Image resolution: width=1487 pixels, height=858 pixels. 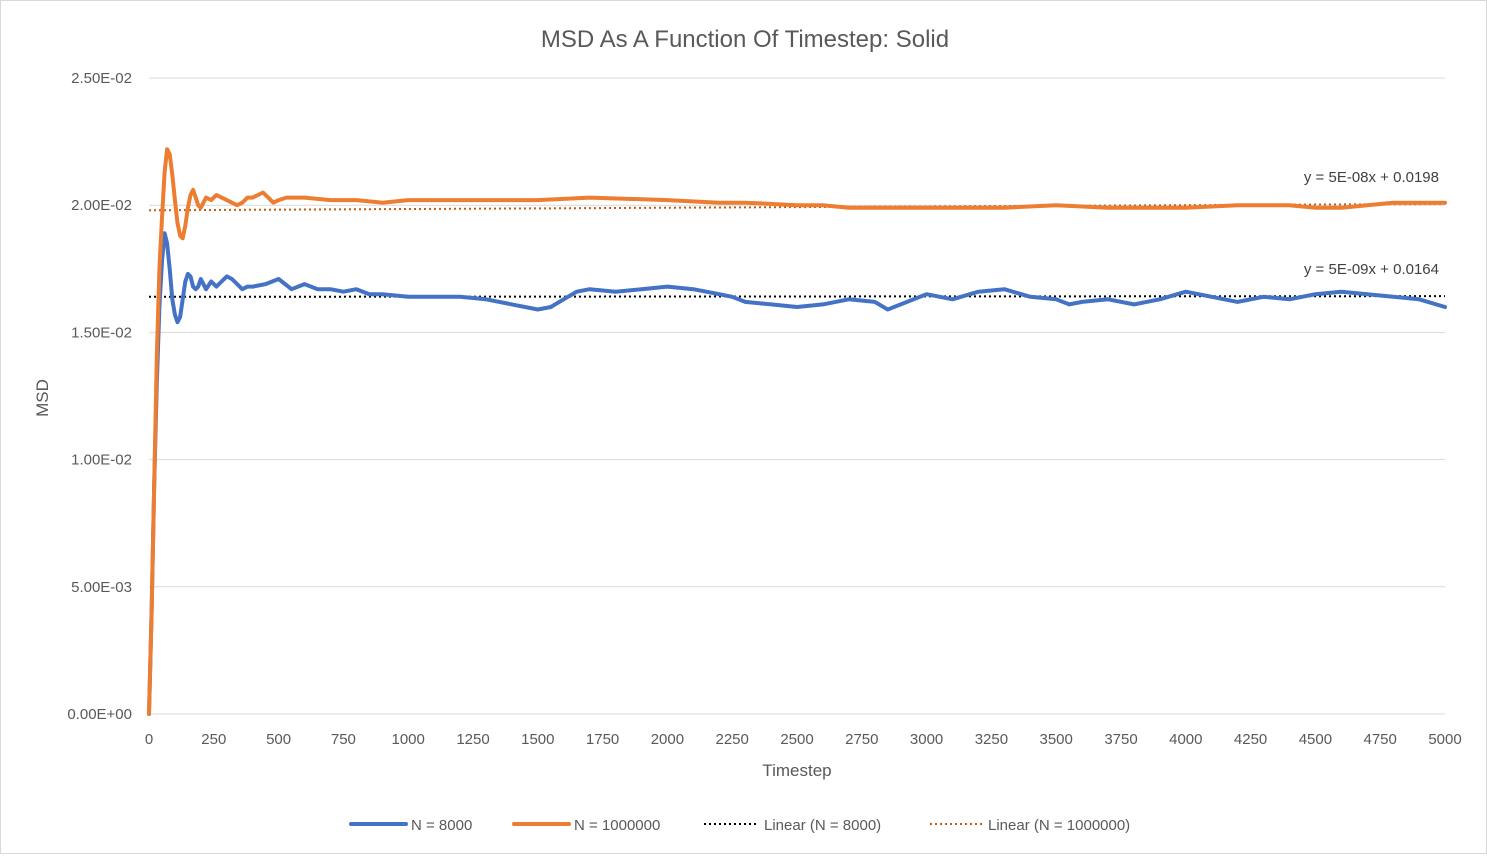 What do you see at coordinates (1120, 739) in the screenshot?
I see `x-tick-label: 3750` at bounding box center [1120, 739].